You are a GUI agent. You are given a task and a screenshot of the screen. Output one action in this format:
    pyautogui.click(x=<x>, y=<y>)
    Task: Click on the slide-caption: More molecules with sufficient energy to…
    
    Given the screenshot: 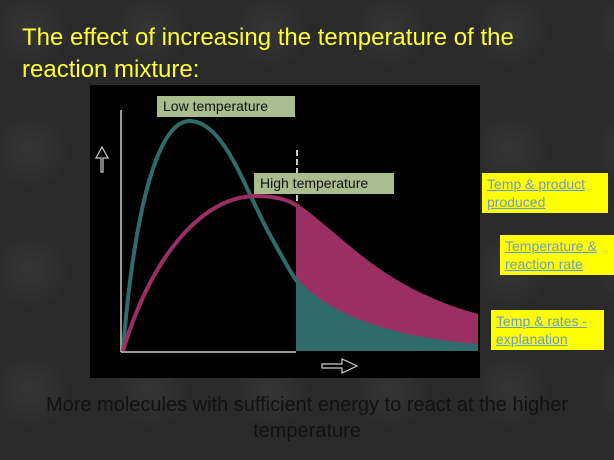 What is the action you would take?
    pyautogui.click(x=307, y=418)
    